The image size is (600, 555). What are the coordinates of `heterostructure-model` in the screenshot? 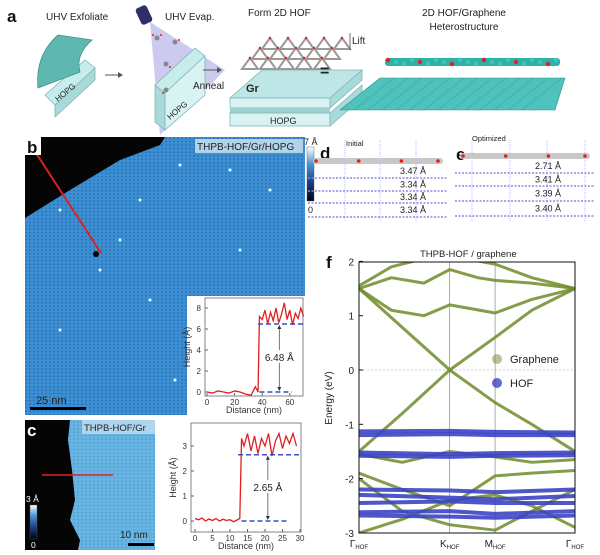 It's located at (452, 84).